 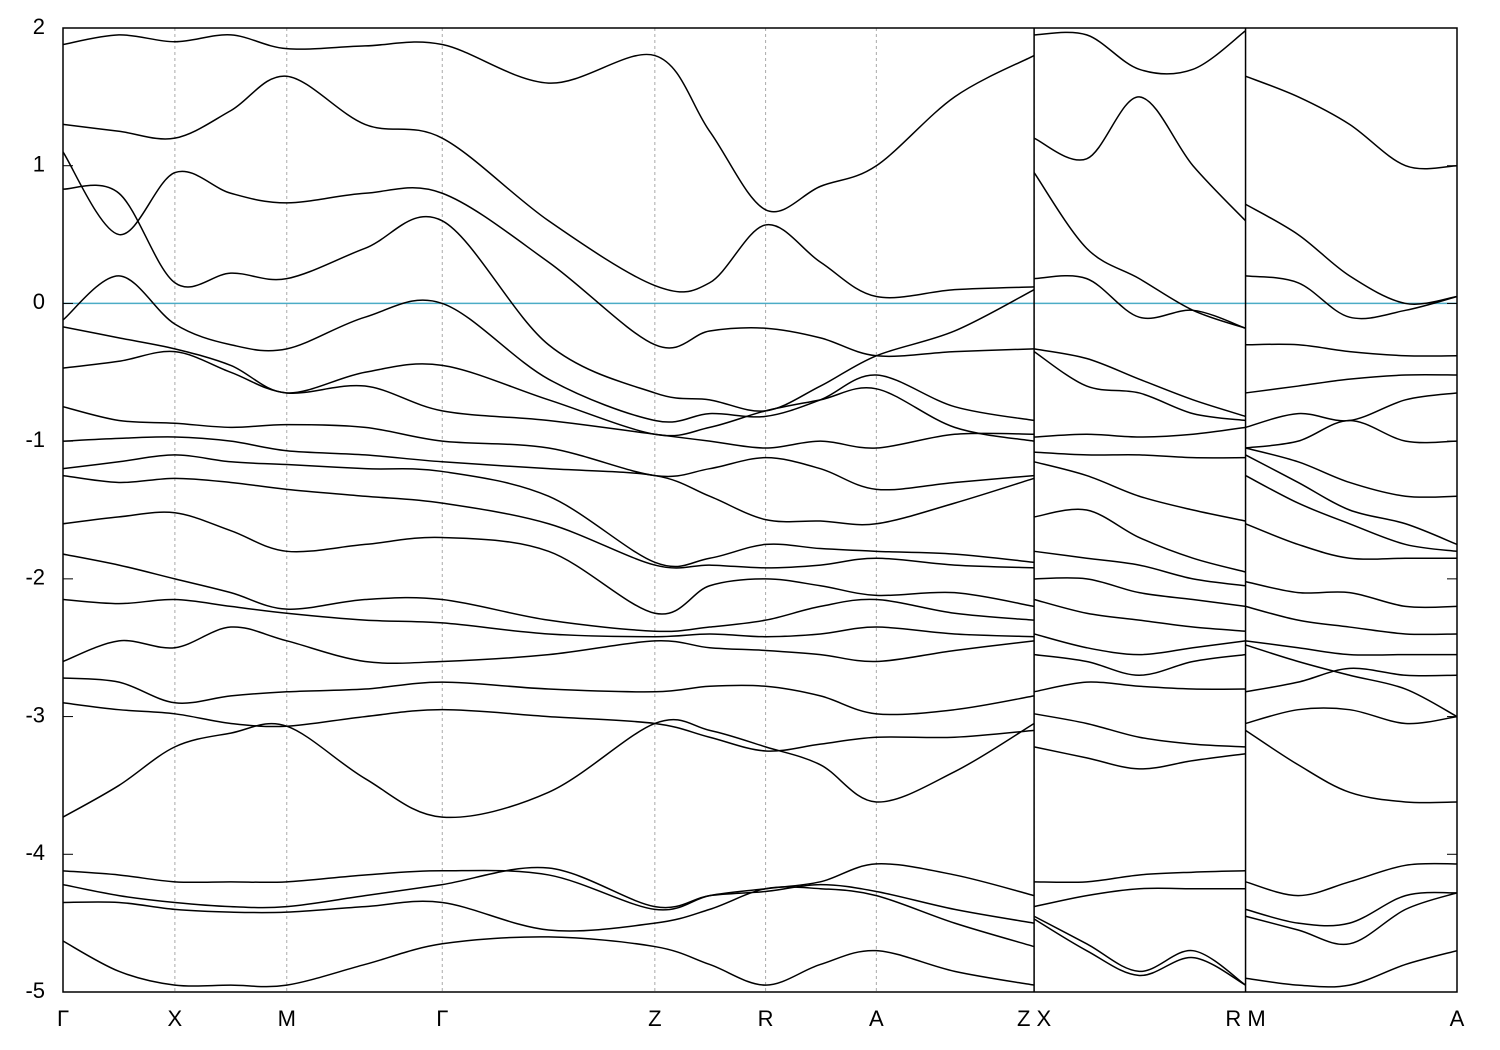 I want to click on x-tick-label: M, so click(x=287, y=1018).